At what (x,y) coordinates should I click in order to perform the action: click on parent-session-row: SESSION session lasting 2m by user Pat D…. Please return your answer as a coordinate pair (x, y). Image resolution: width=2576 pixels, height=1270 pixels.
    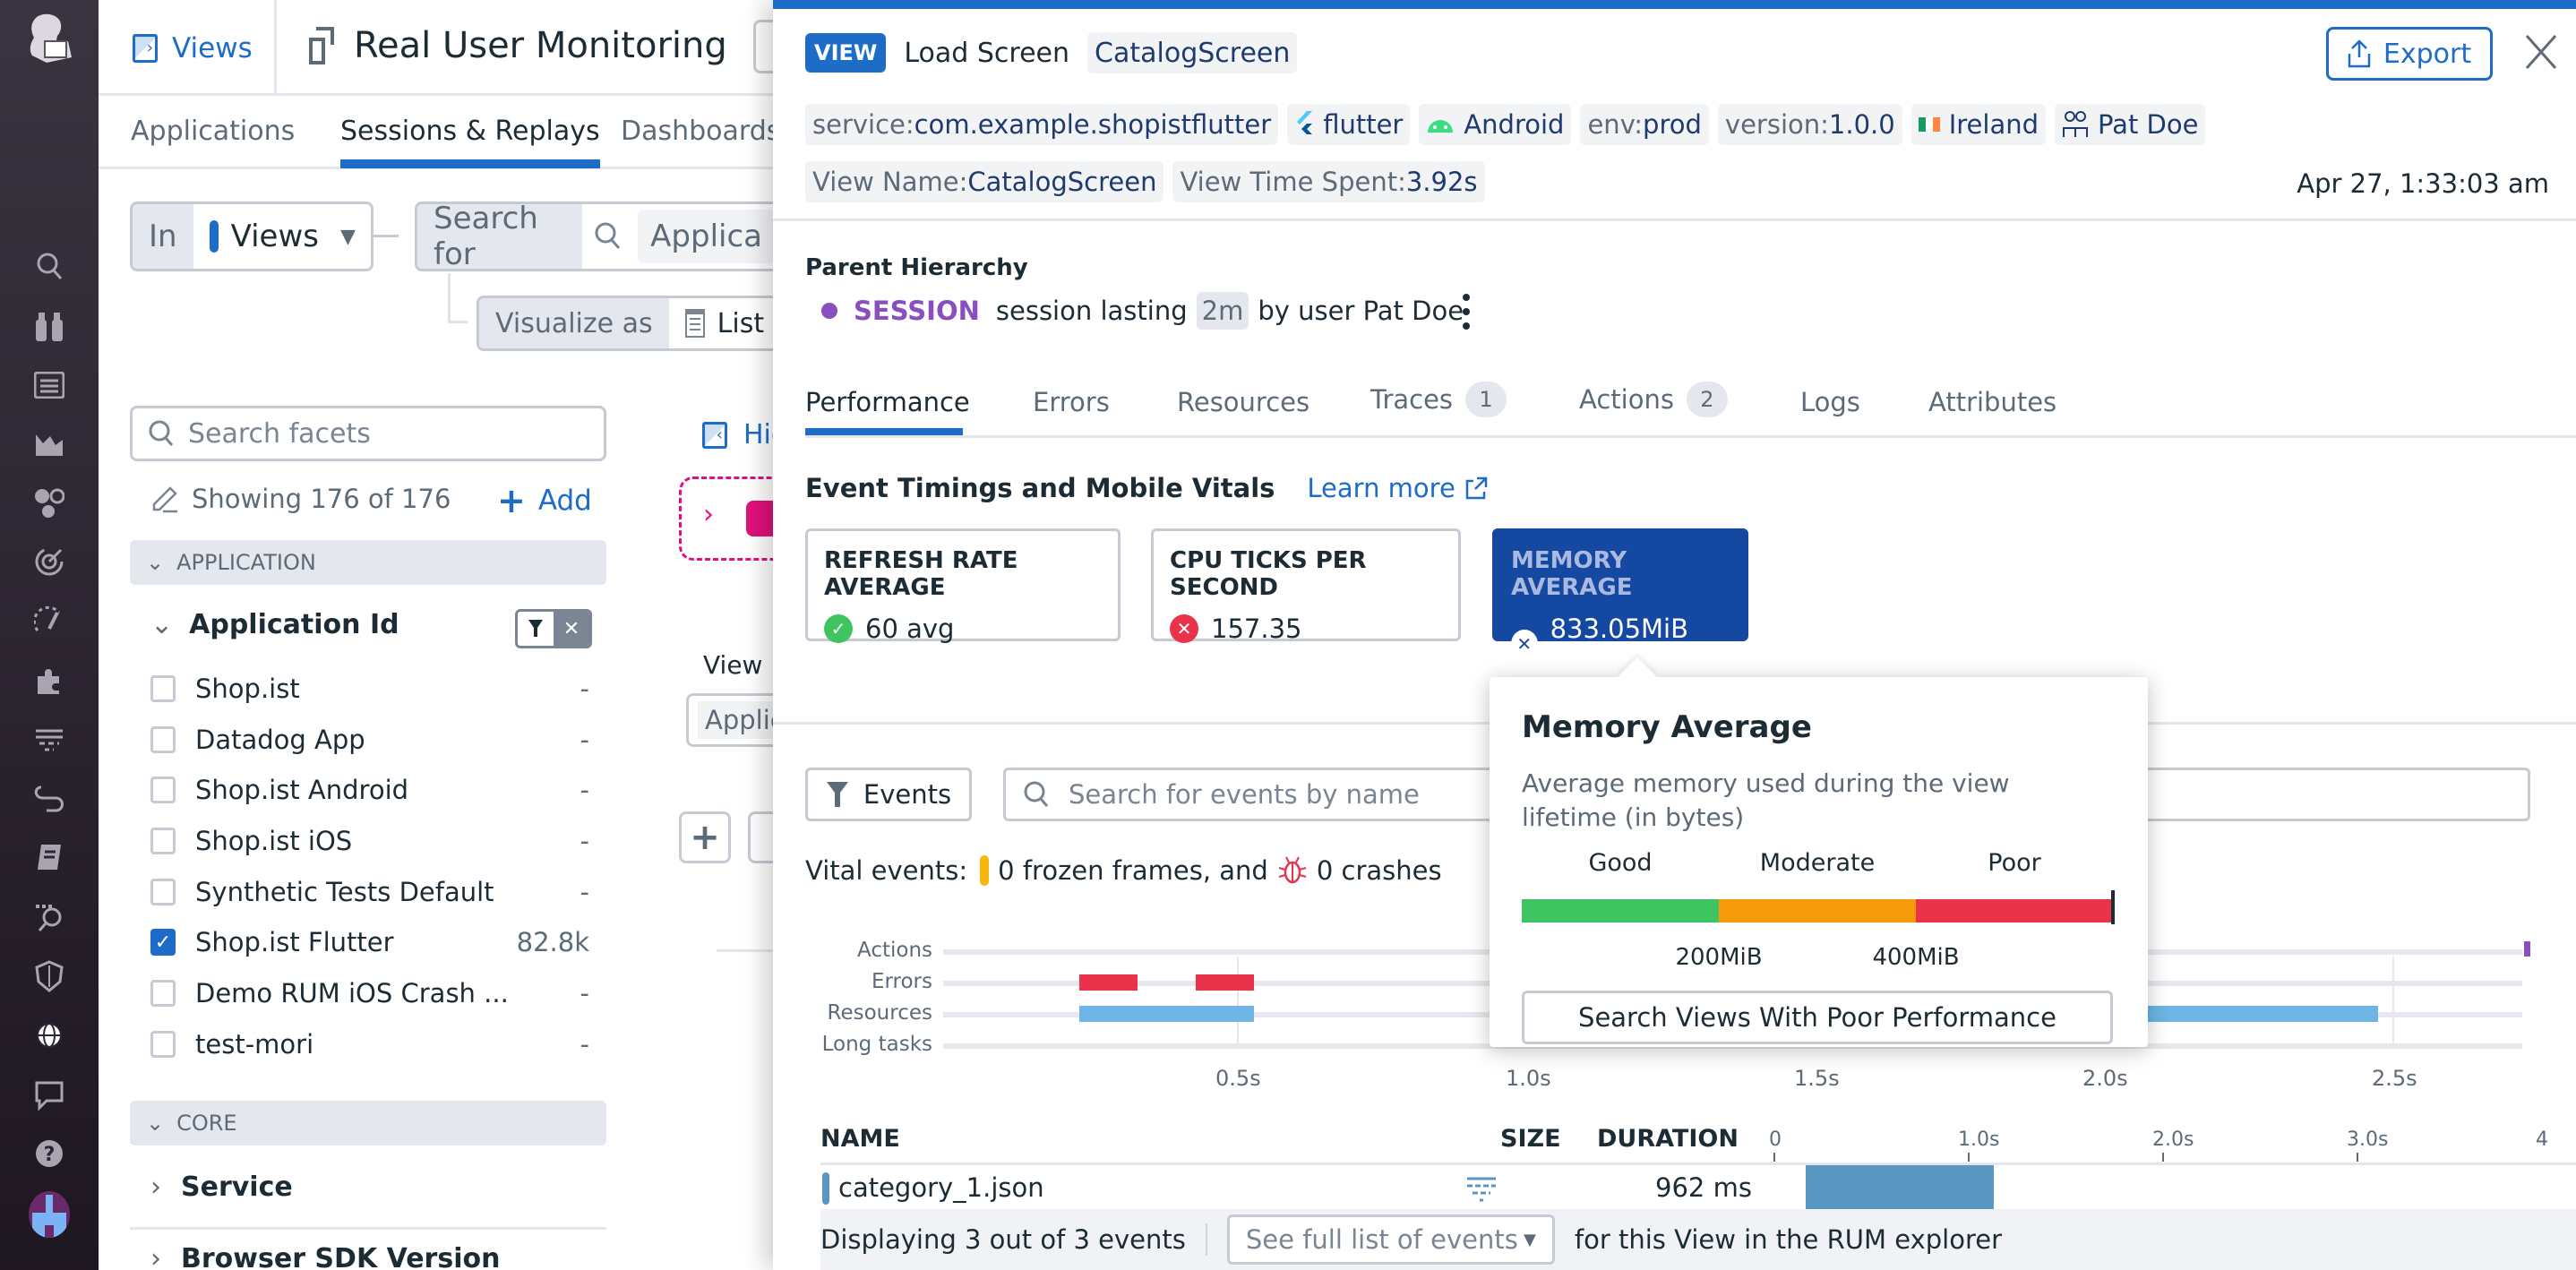
    Looking at the image, I should click on (1142, 311).